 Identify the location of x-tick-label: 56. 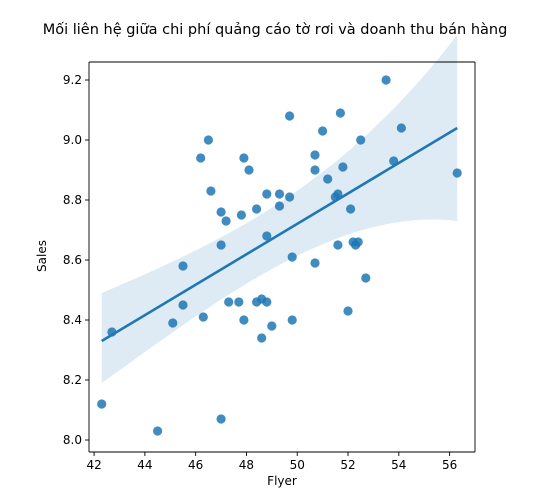
(449, 465).